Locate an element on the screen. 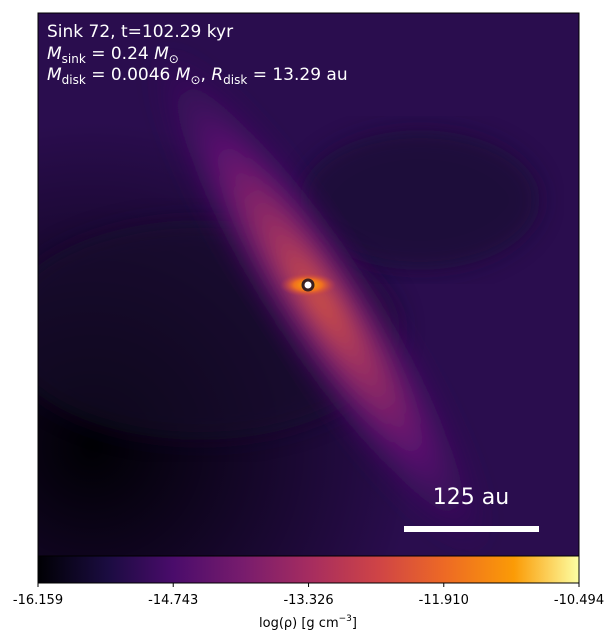  colorbar-tick-label: -10.494 is located at coordinates (579, 600).